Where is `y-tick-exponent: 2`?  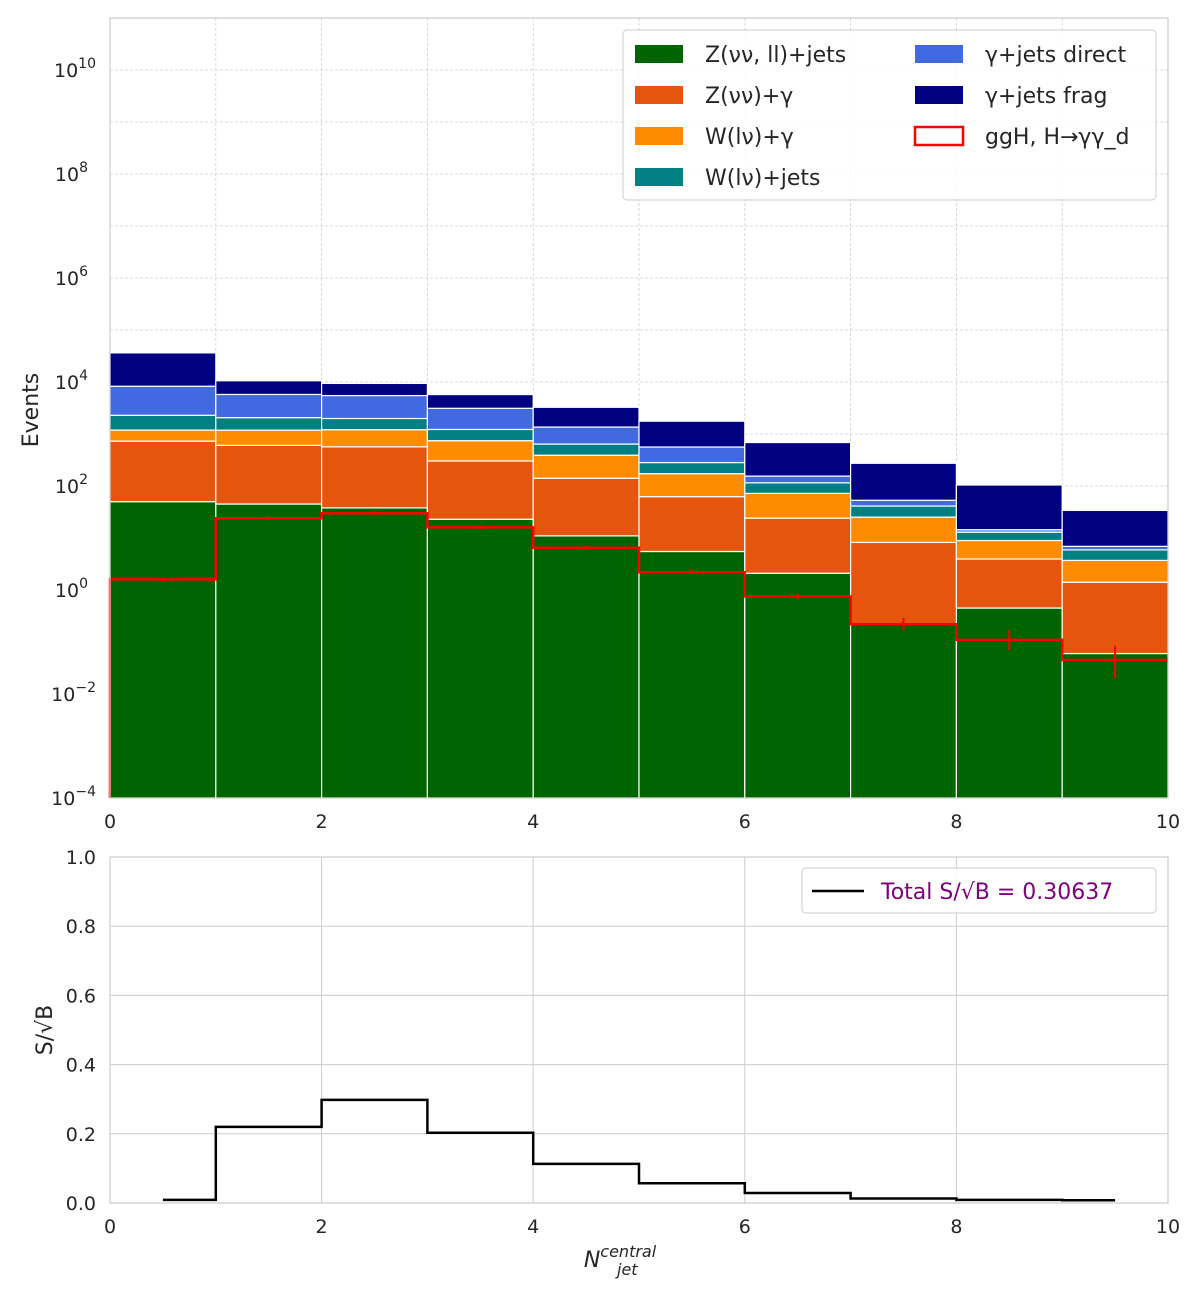
y-tick-exponent: 2 is located at coordinates (83, 480).